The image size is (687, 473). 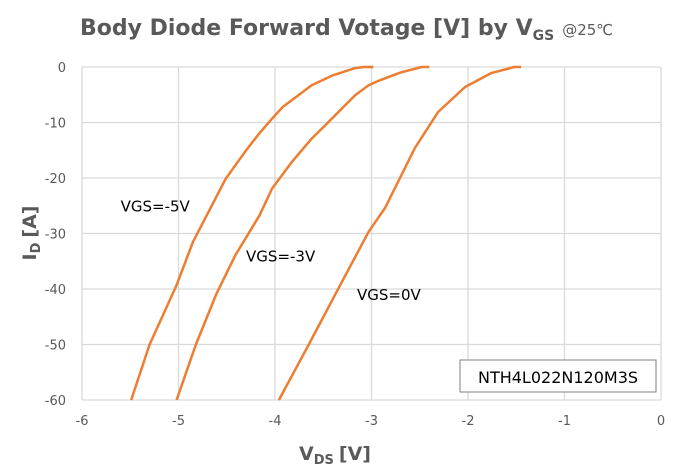 I want to click on x-tick-label: -5, so click(x=178, y=421).